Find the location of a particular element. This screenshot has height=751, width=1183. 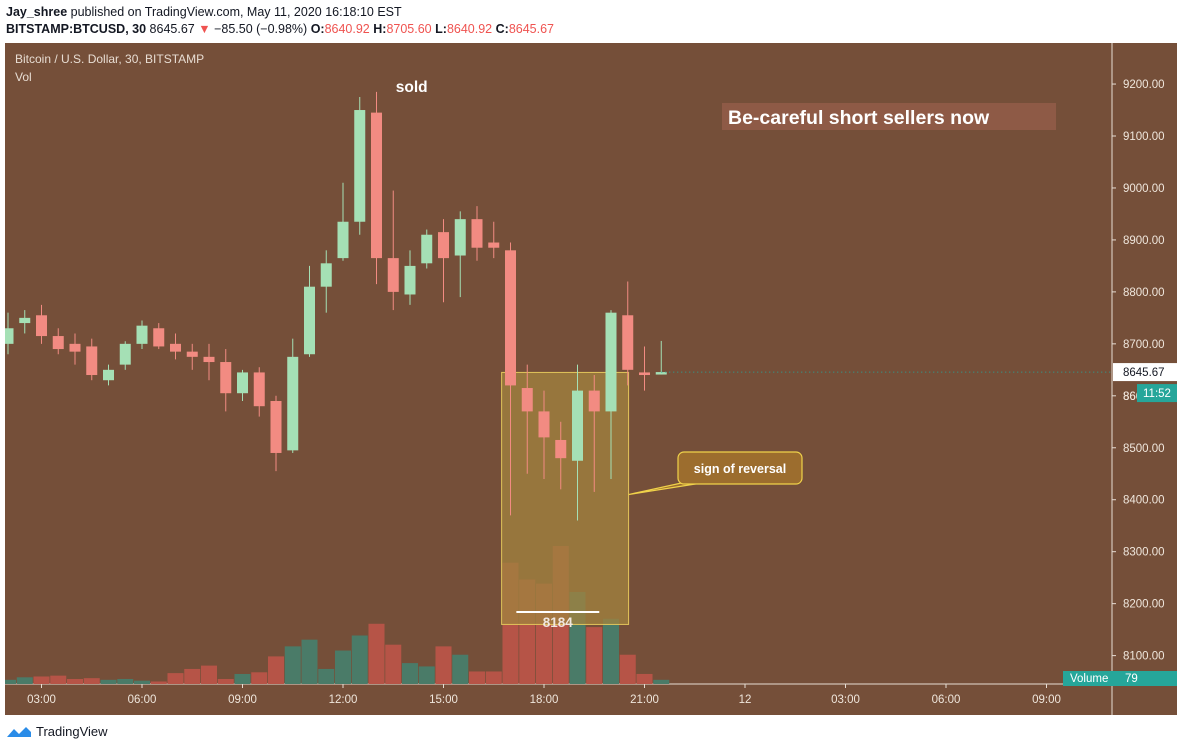

x-tick-label: 09:00 is located at coordinates (242, 700).